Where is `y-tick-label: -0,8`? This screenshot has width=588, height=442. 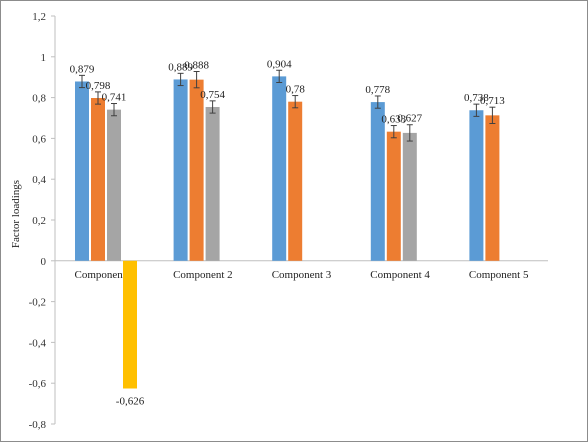
y-tick-label: -0,8 is located at coordinates (38, 425).